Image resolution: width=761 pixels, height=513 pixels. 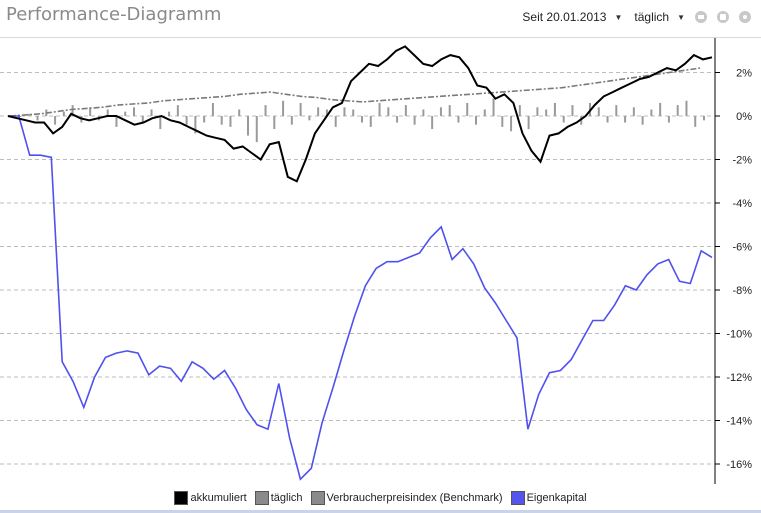 What do you see at coordinates (114, 14) in the screenshot?
I see `chart-title: Performance-Diagramm` at bounding box center [114, 14].